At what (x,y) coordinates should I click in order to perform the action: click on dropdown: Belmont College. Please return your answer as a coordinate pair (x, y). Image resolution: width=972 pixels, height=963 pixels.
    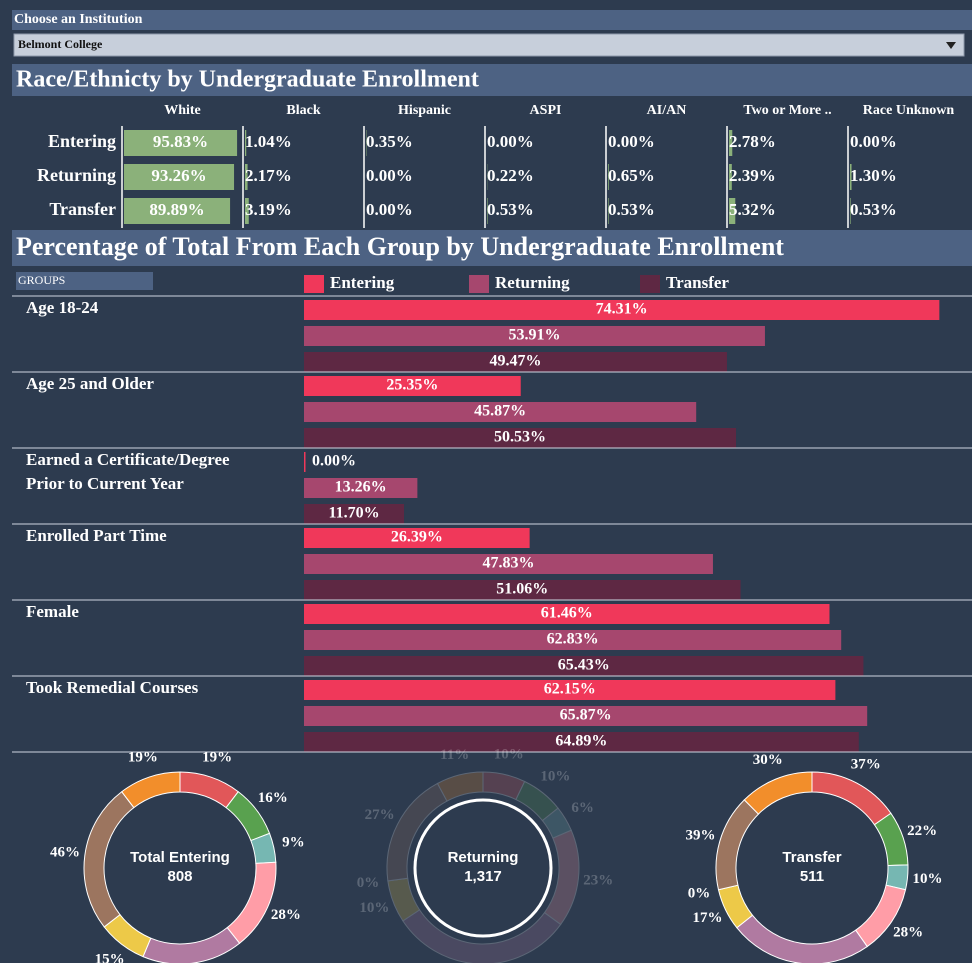
    Looking at the image, I should click on (489, 45).